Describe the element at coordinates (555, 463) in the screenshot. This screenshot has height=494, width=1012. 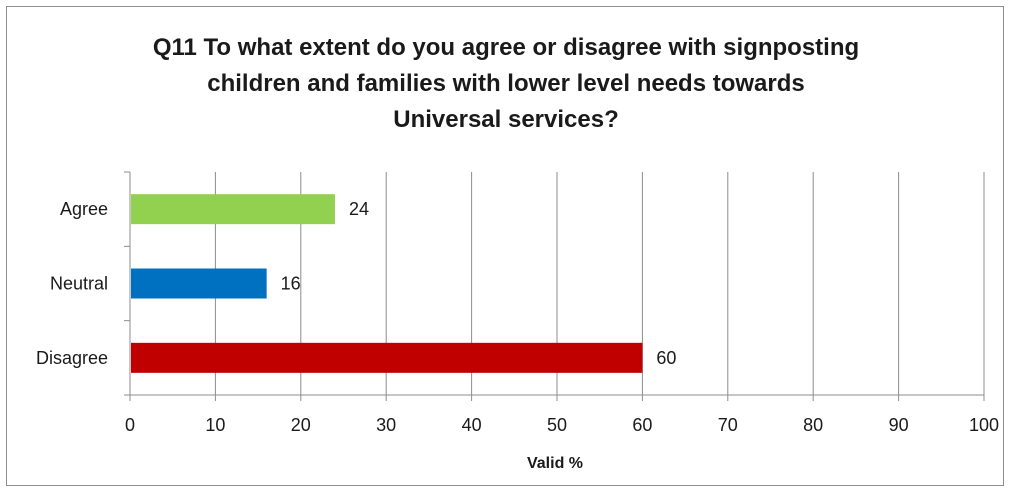
I see `x-axis-title: Valid %` at that location.